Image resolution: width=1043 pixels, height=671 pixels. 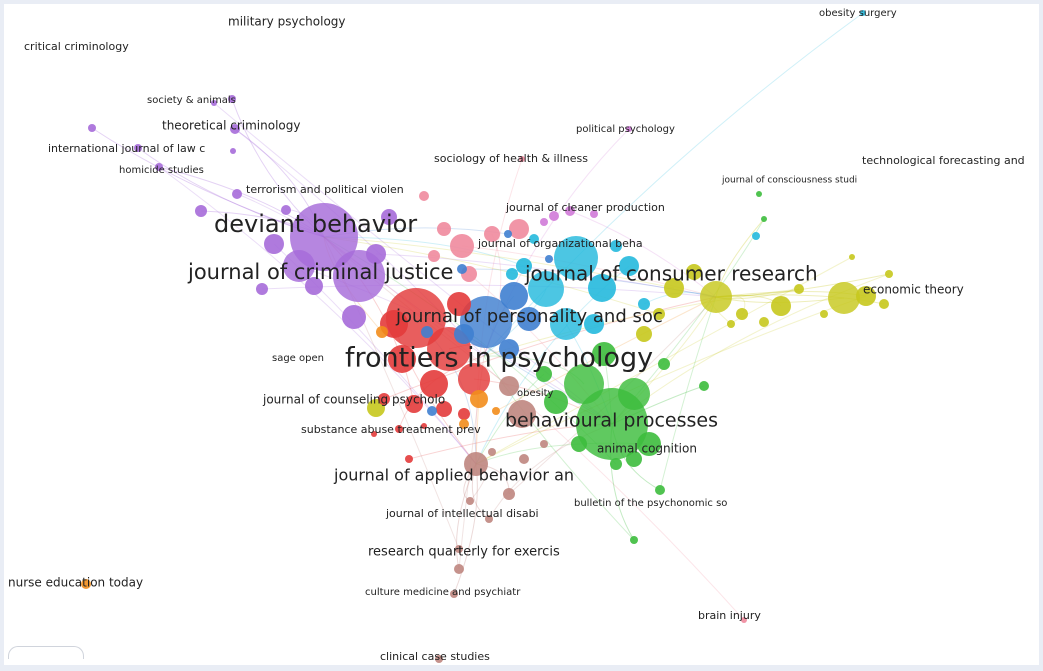 I want to click on label-theoretical-criminology: theoretical criminology, so click(x=231, y=126).